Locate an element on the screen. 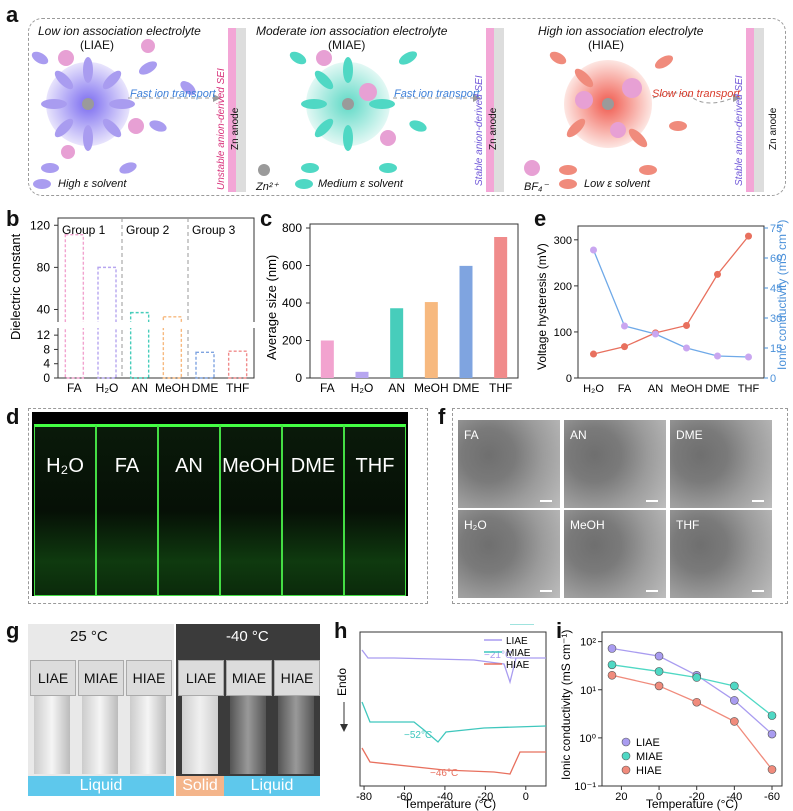  state-liquid-1: Liquid is located at coordinates (101, 786).